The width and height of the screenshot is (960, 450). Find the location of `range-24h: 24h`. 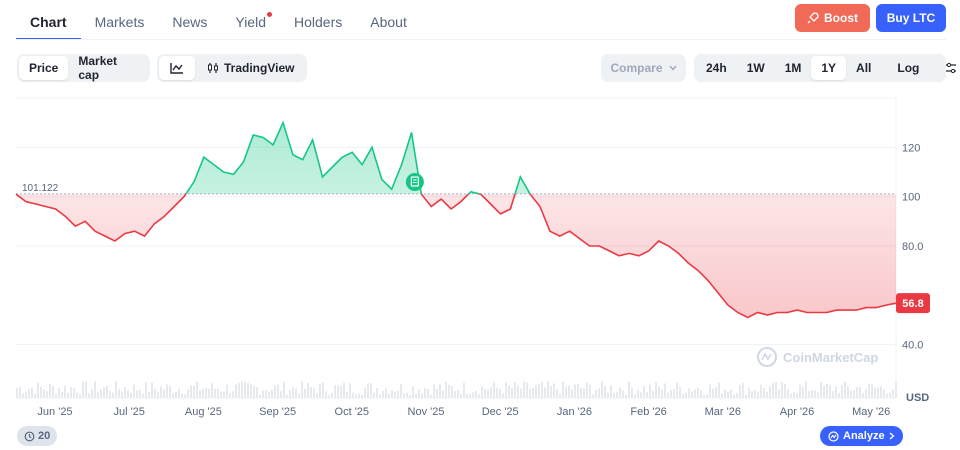

range-24h: 24h is located at coordinates (716, 68).